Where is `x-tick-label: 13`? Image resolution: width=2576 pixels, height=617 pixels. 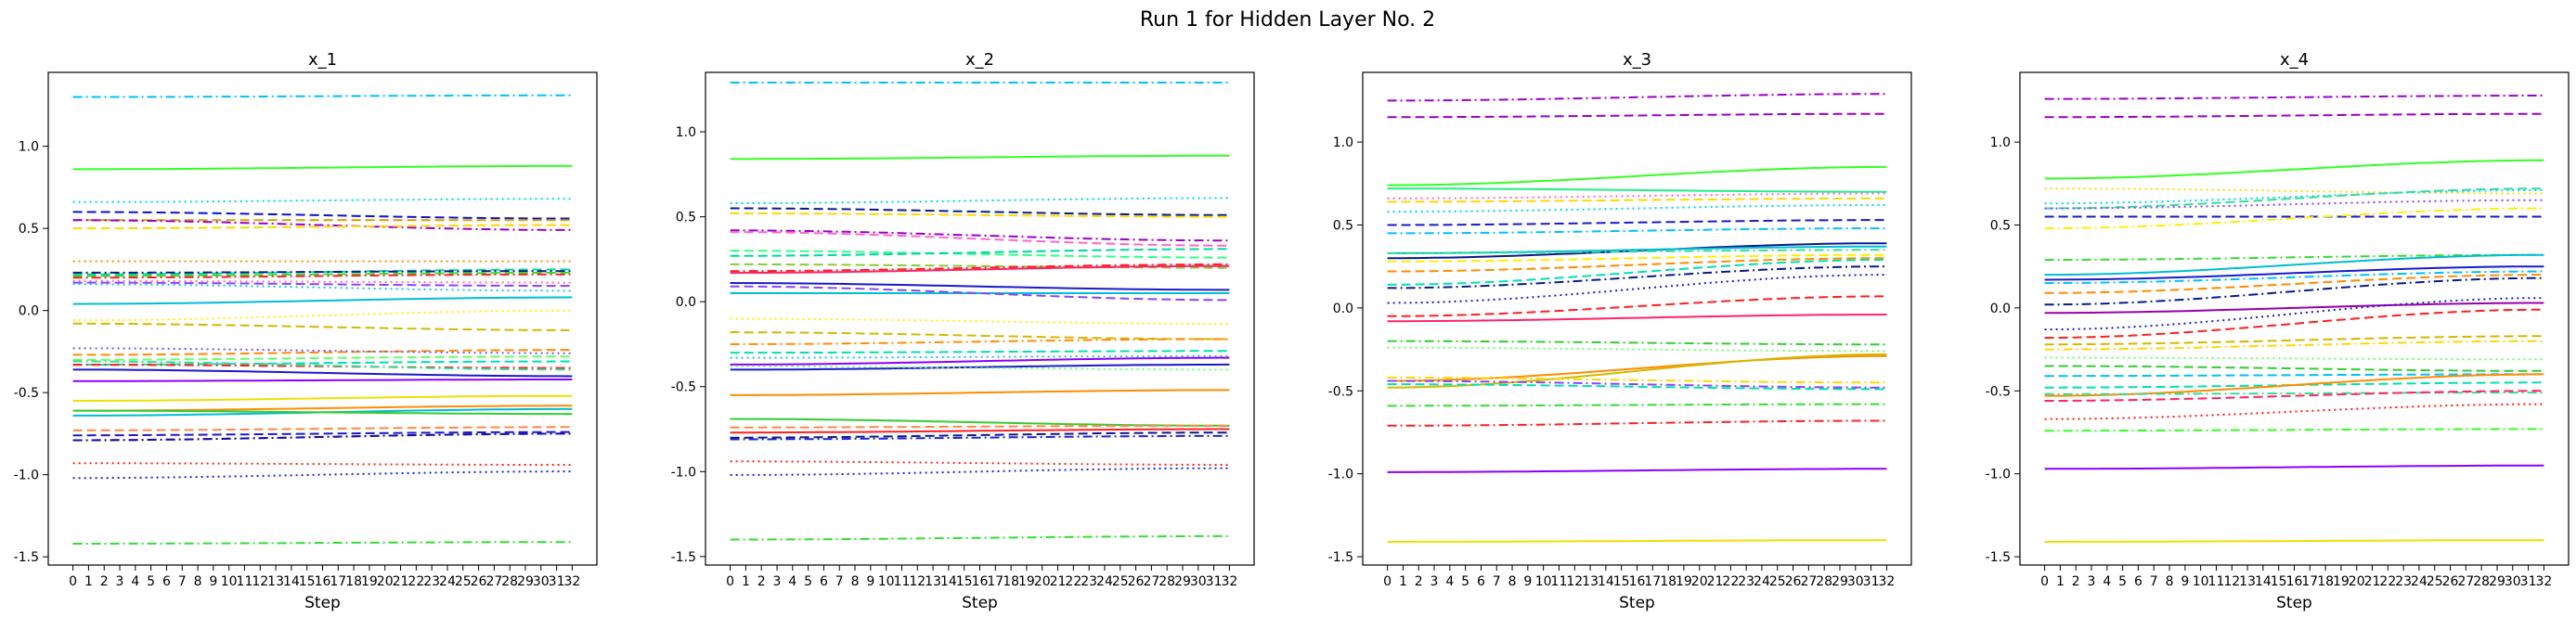 x-tick-label: 13 is located at coordinates (933, 581).